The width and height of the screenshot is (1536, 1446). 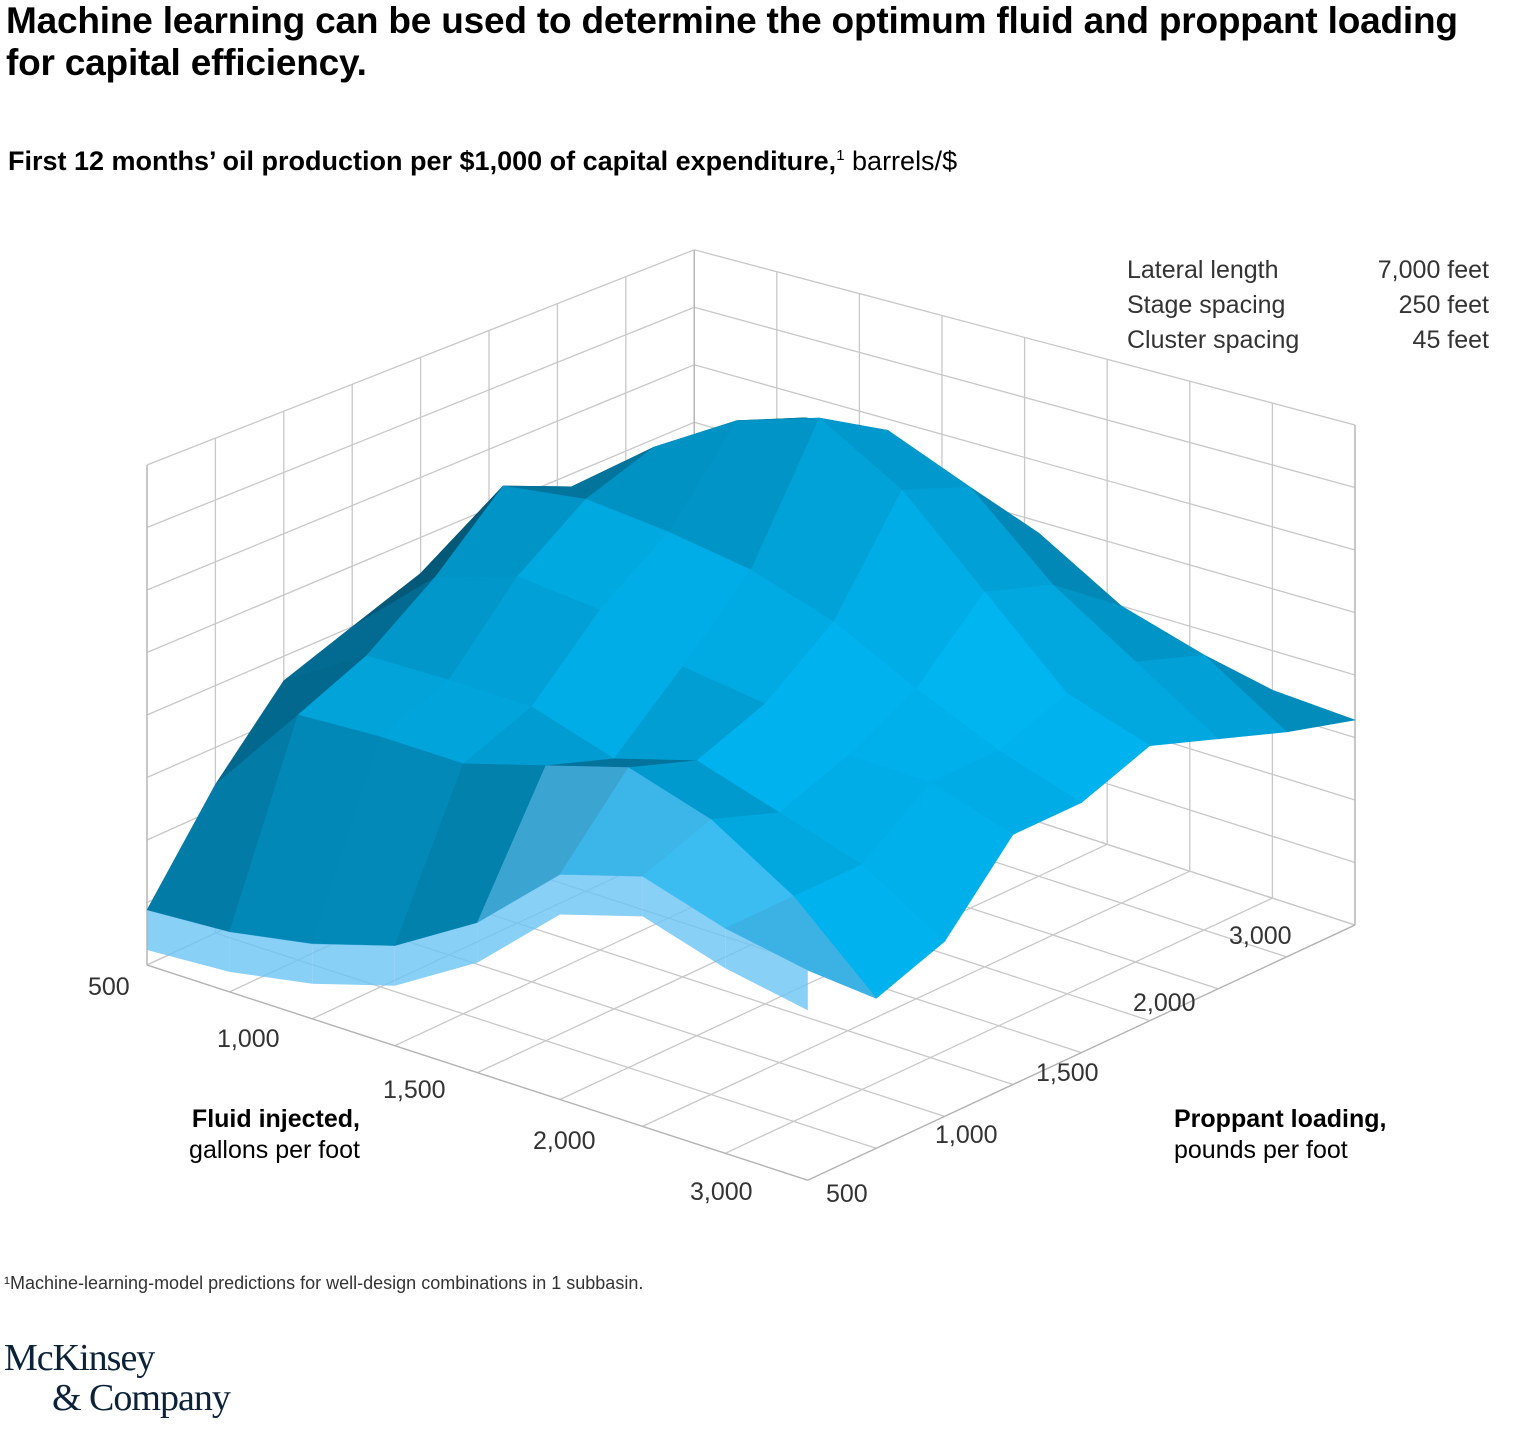 I want to click on y-tick-label: 2,000, so click(x=1164, y=1003).